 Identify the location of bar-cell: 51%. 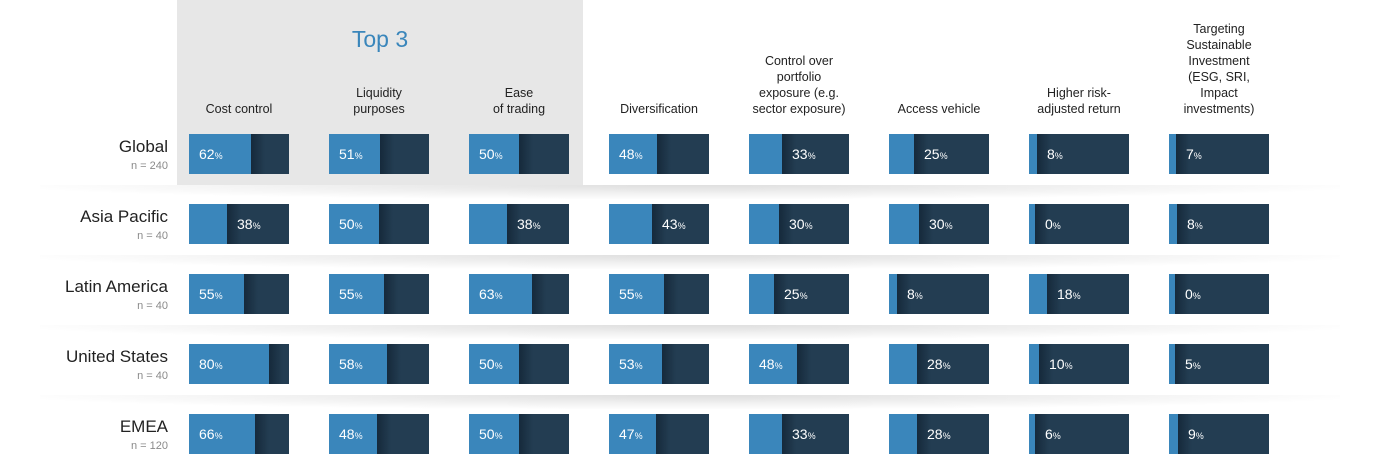
(379, 154).